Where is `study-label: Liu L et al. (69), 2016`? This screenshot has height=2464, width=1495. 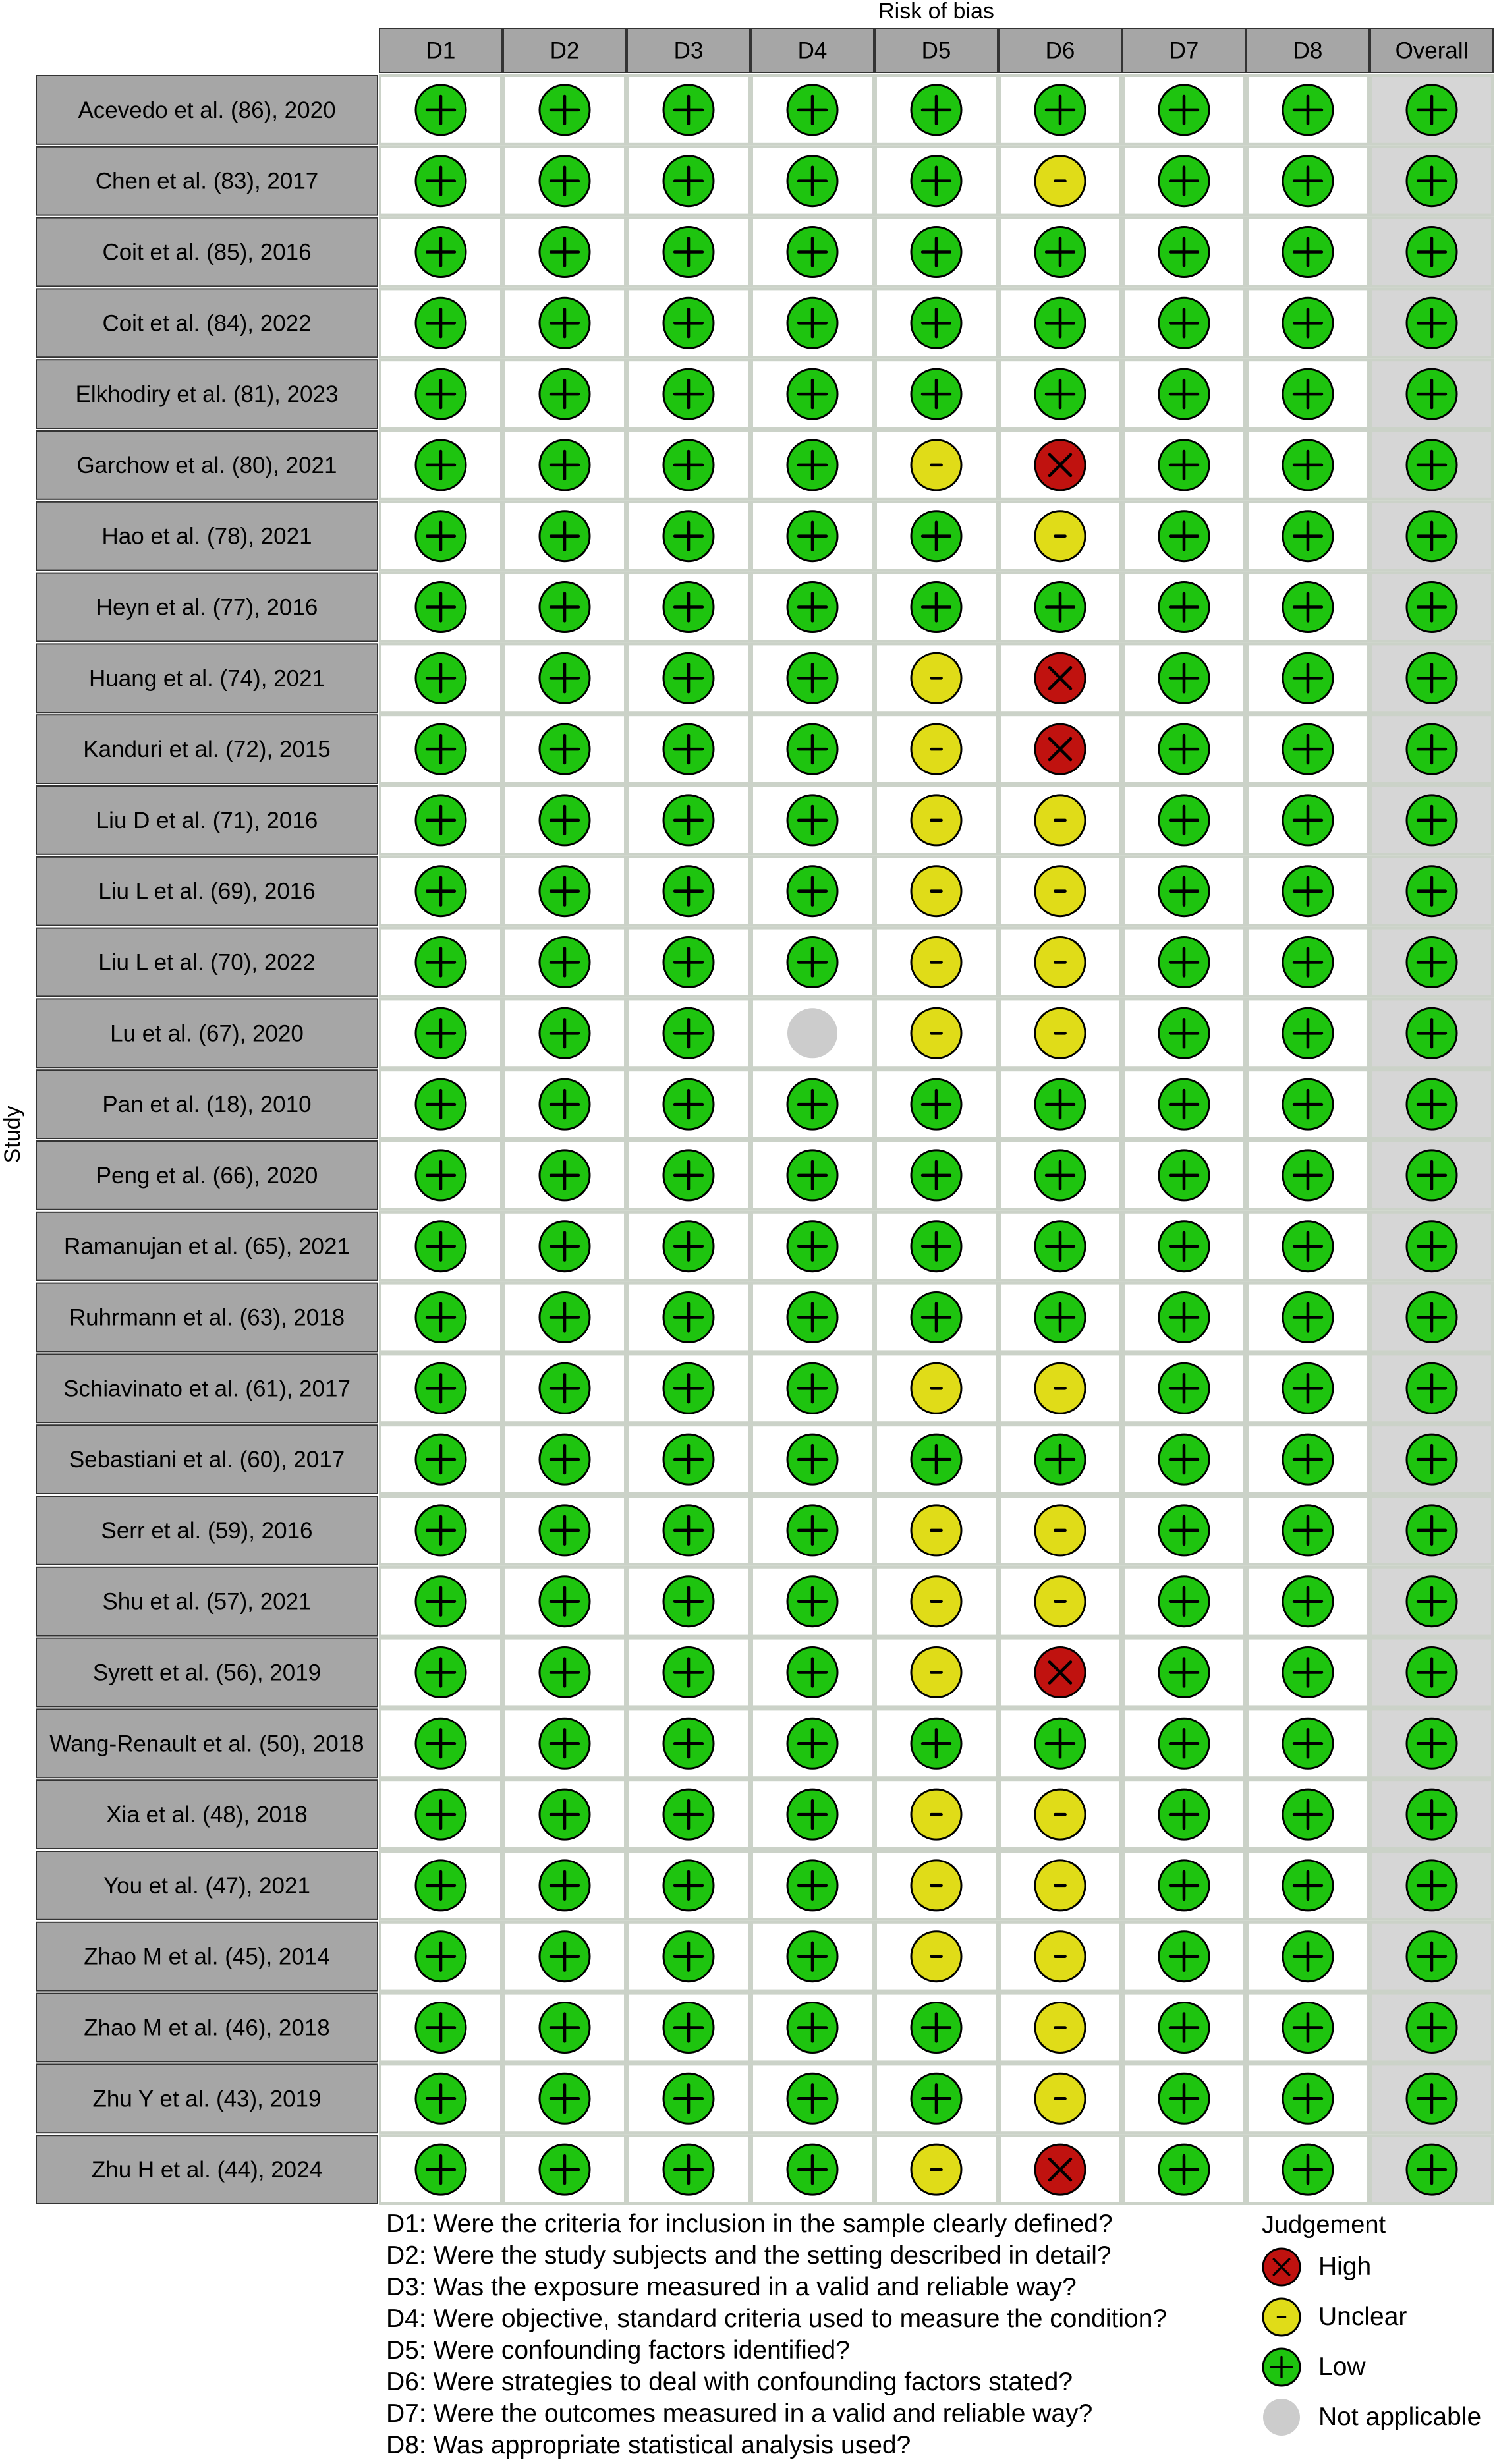 study-label: Liu L et al. (69), 2016 is located at coordinates (206, 892).